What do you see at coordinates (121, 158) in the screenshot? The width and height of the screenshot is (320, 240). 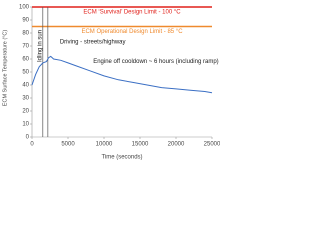 I see `x-axis-label: Time (seconds)` at bounding box center [121, 158].